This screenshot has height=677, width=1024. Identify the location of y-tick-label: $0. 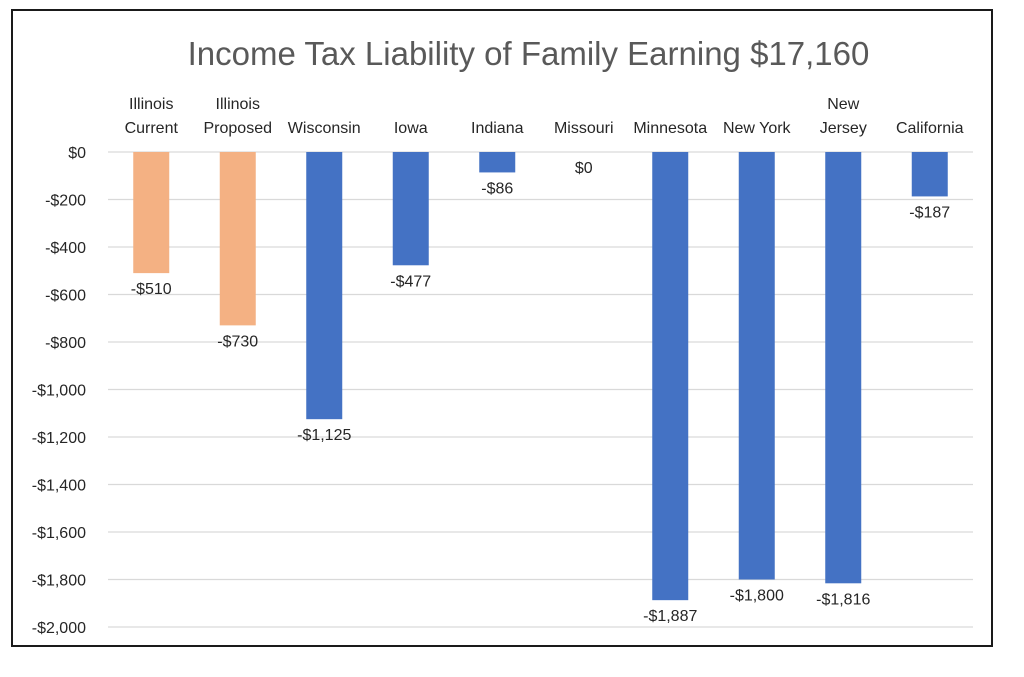
(77, 153).